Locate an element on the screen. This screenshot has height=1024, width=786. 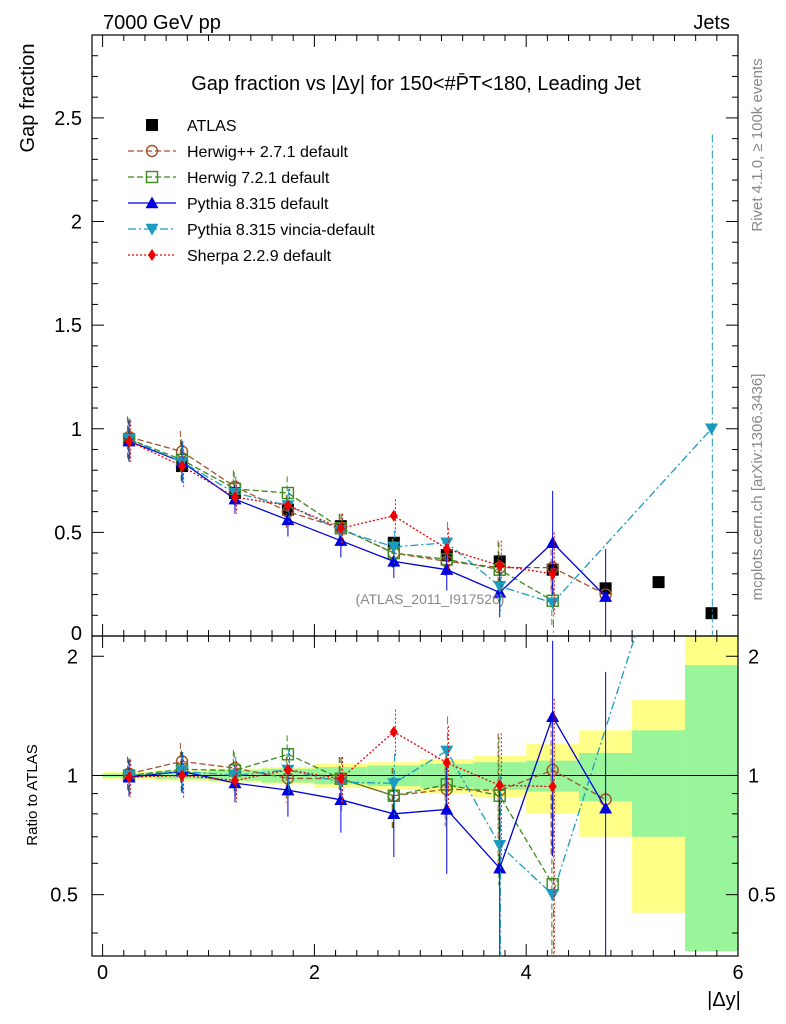
legend-entry: ATLAS is located at coordinates (191, 126).